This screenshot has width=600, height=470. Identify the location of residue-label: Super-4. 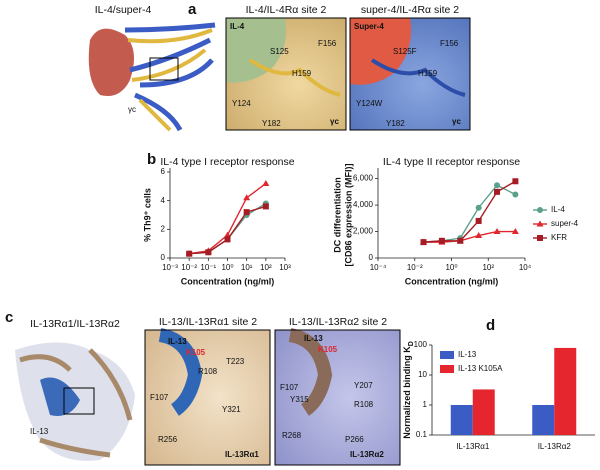
(369, 26).